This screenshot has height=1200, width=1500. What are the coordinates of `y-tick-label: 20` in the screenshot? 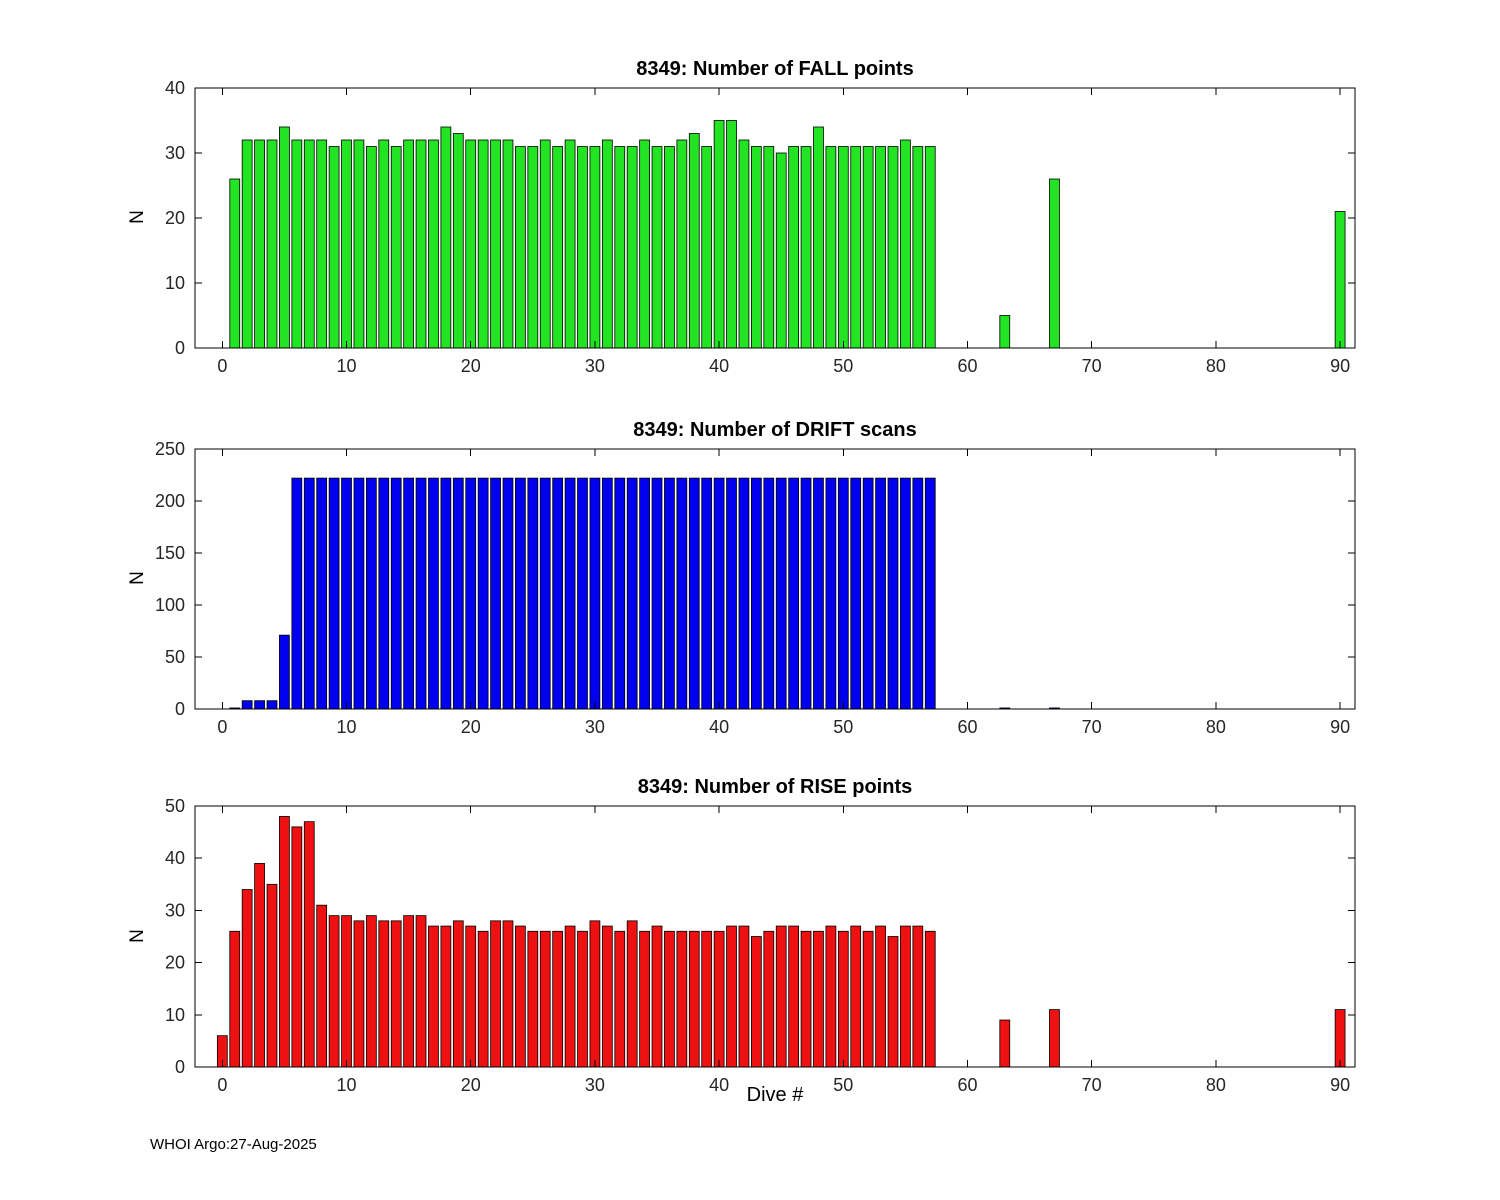 It's located at (175, 963).